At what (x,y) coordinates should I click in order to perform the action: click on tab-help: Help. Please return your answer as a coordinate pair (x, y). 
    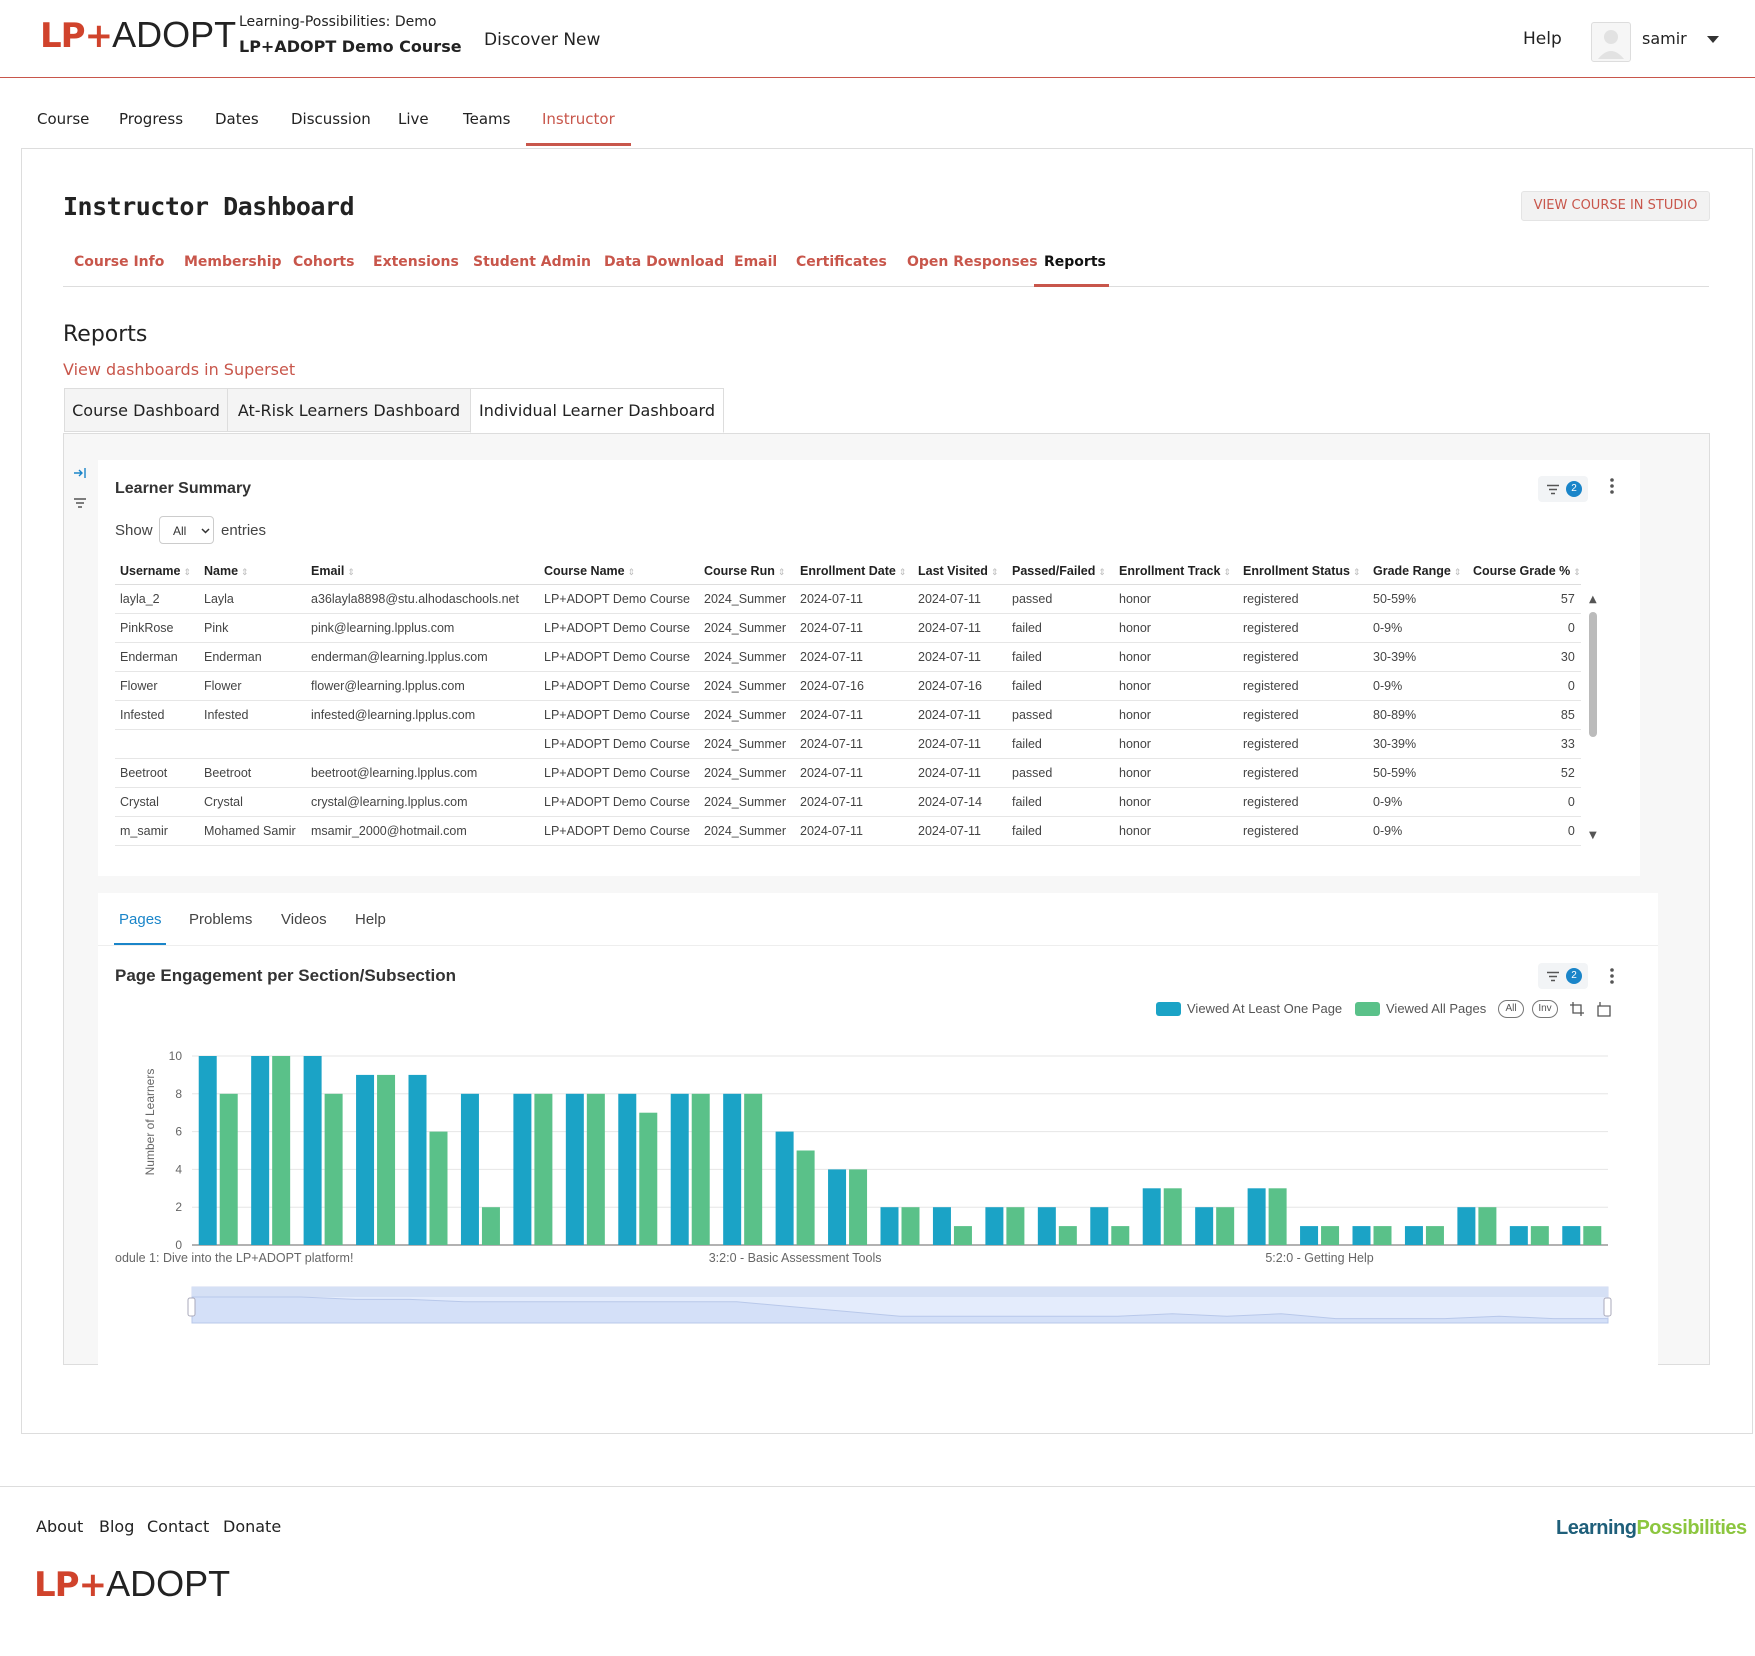
    Looking at the image, I should click on (370, 919).